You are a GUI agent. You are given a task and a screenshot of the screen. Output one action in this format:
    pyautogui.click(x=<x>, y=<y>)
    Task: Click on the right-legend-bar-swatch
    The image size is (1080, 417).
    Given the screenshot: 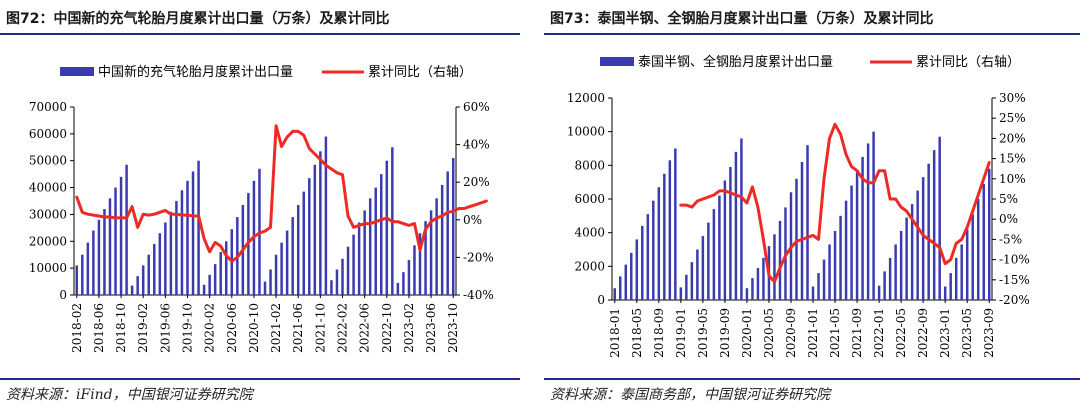 What is the action you would take?
    pyautogui.click(x=617, y=61)
    